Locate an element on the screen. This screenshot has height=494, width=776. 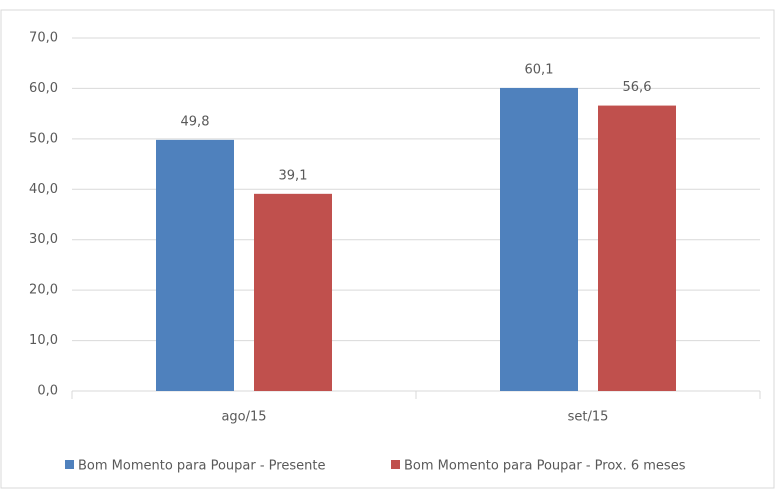
y-tick-label: 0,0 is located at coordinates (47, 391).